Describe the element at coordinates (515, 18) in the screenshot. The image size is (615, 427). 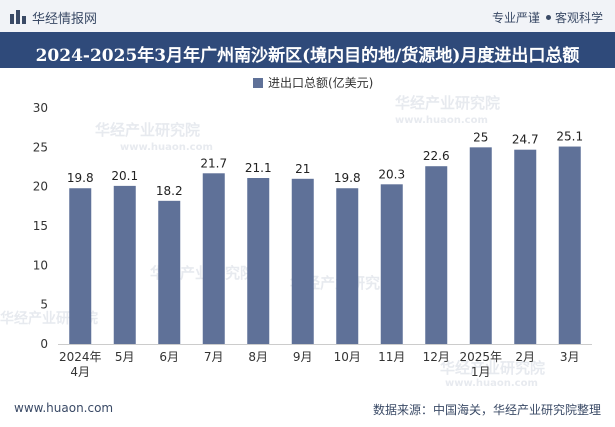
I see `tagline-left: 专业严谨` at that location.